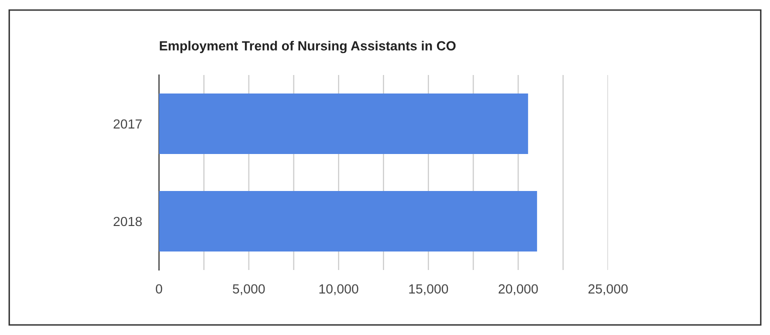 This screenshot has width=770, height=335. What do you see at coordinates (128, 221) in the screenshot?
I see `y-tick-label: 2018` at bounding box center [128, 221].